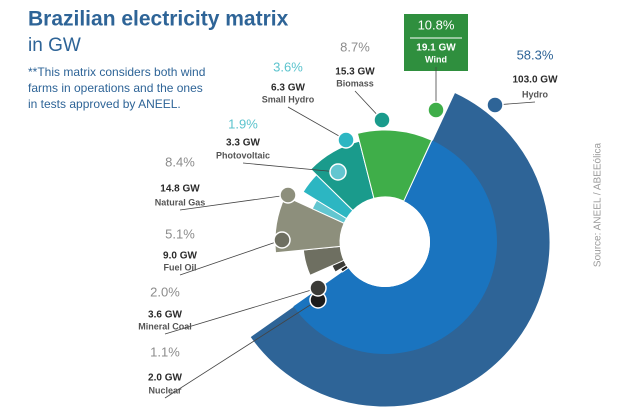  Describe the element at coordinates (165, 390) in the screenshot. I see `category-label: Nuclear` at that location.